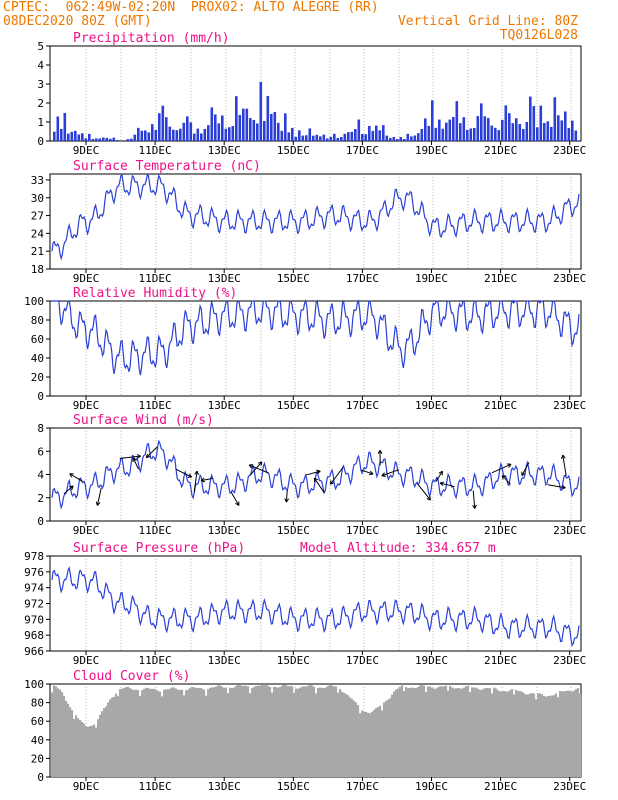  What do you see at coordinates (86, 278) in the screenshot?
I see `x-tick-label: 9DEC` at bounding box center [86, 278].